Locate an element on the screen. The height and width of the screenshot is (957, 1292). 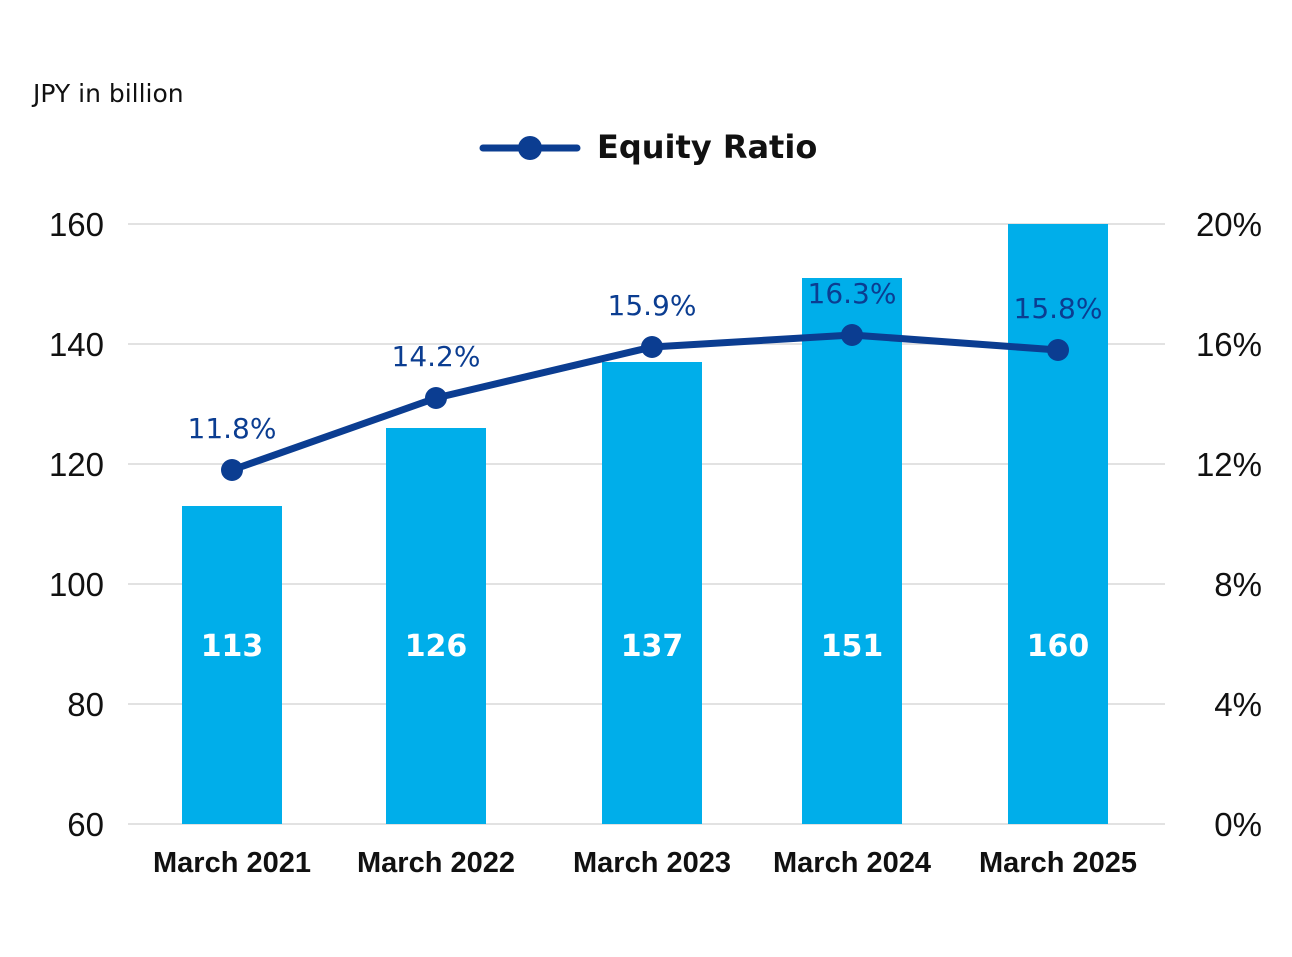
y-left-tick-label: 80 is located at coordinates (85, 704).